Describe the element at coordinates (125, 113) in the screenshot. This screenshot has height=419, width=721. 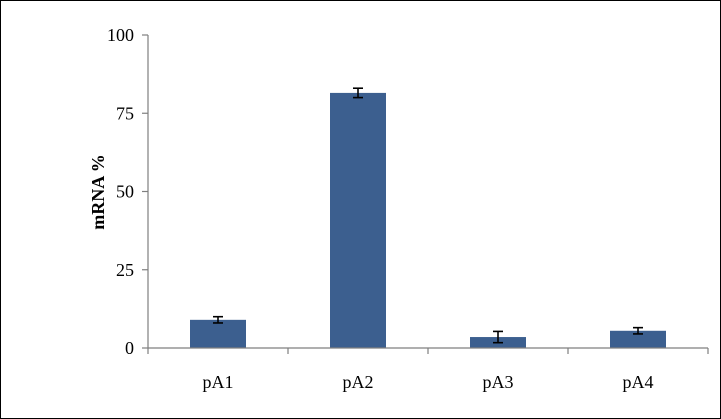
I see `y-tick-label-75: 75` at that location.